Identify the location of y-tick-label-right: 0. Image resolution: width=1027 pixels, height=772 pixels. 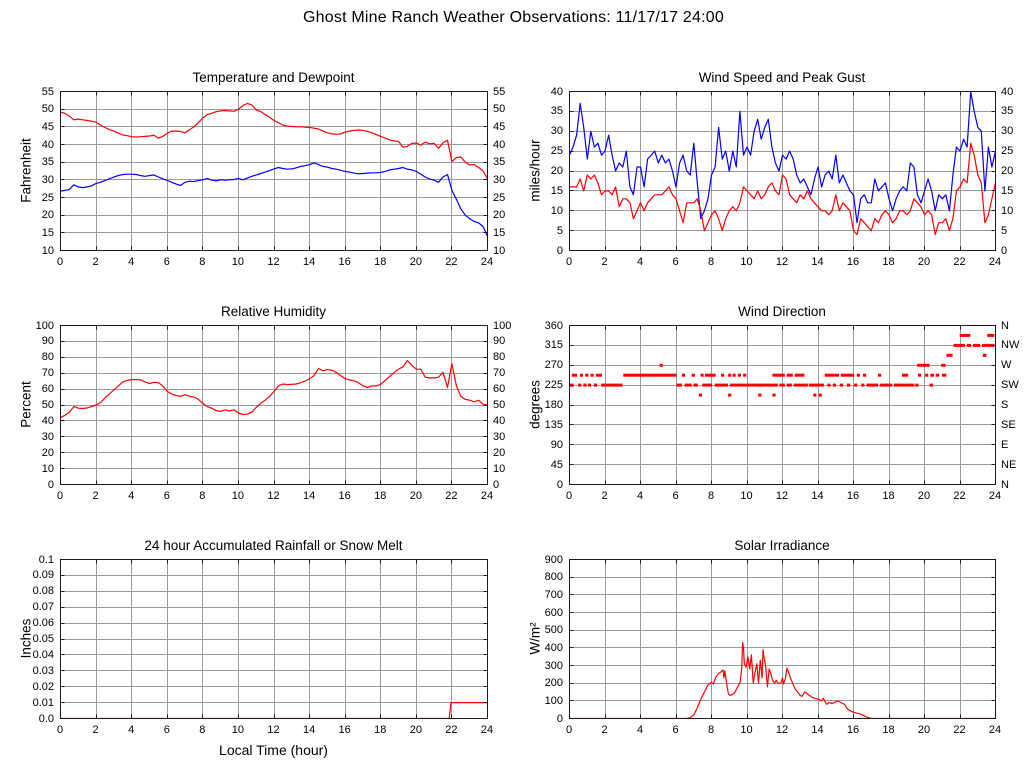
(1004, 250).